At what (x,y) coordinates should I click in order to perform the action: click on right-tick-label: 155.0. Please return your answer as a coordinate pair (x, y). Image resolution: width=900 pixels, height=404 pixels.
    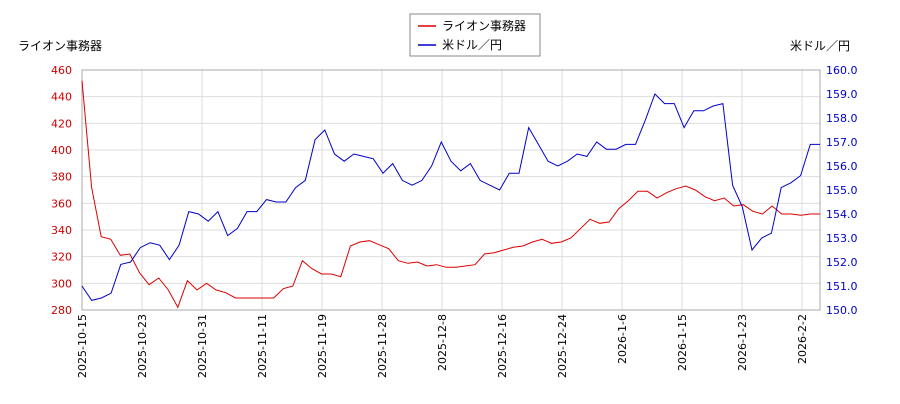
    Looking at the image, I should click on (842, 190).